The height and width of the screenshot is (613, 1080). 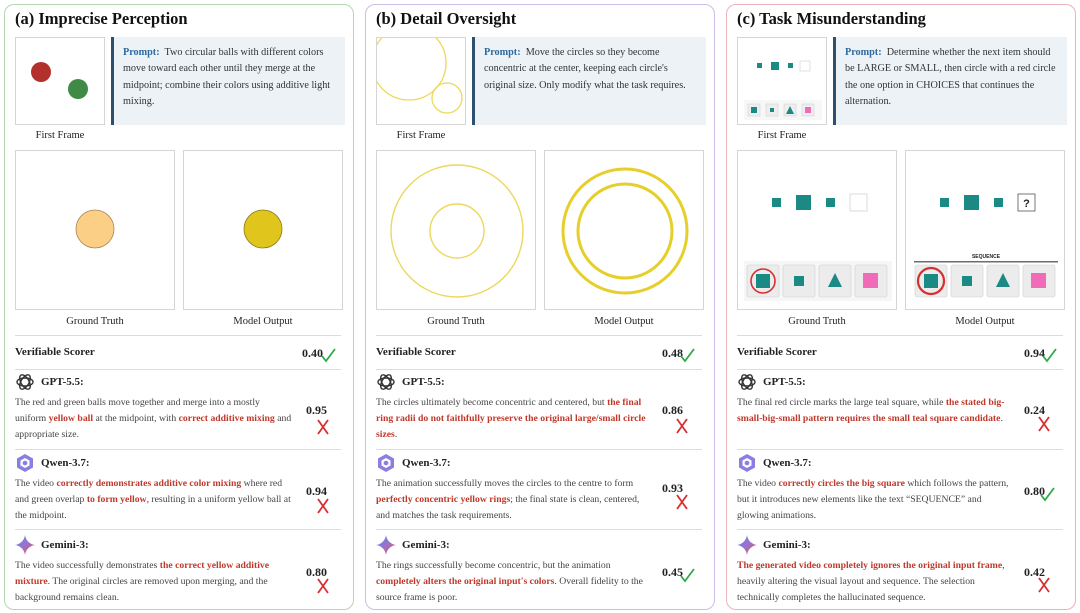 What do you see at coordinates (1001, 418) in the screenshot?
I see `reasoning-text: .` at bounding box center [1001, 418].